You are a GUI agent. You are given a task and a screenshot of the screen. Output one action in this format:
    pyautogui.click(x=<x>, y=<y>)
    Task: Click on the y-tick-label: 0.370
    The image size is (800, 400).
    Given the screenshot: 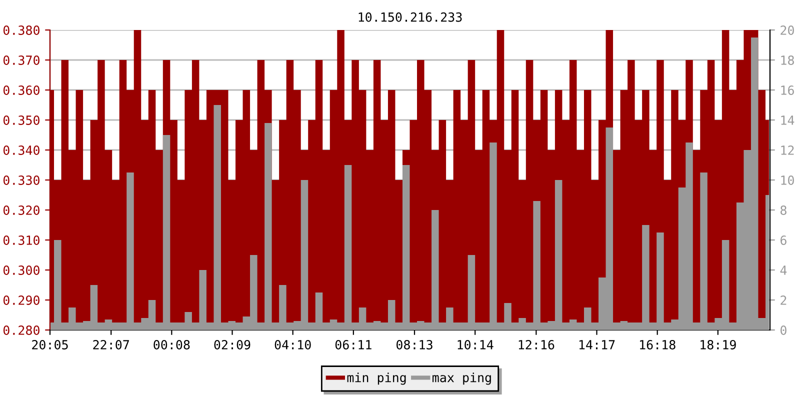 What is the action you would take?
    pyautogui.click(x=21, y=60)
    